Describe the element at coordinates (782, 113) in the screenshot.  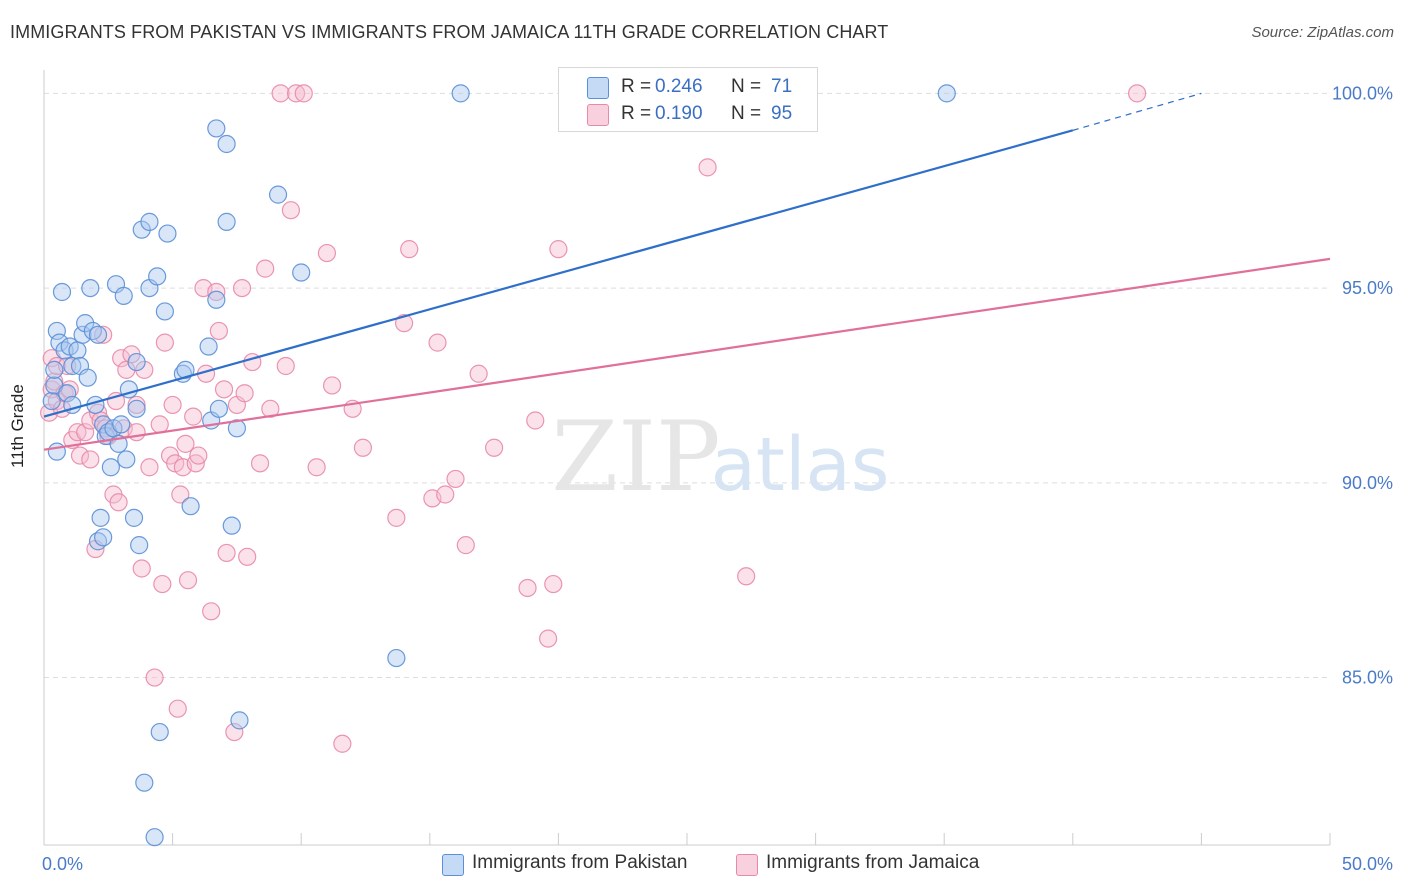
I see `legend-n-value-jamaica: 95` at that location.